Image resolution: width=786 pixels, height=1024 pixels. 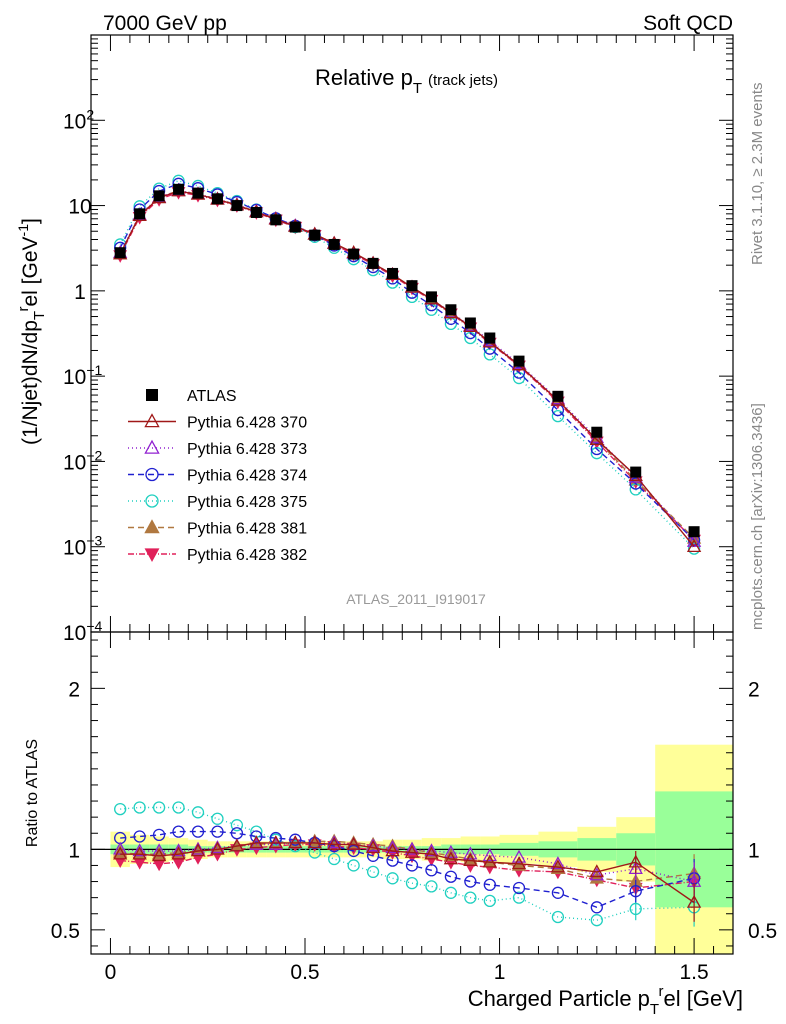 I want to click on main-ylabel: (1/Njet)dN/dpTrel [GeV-1], so click(x=31, y=331).